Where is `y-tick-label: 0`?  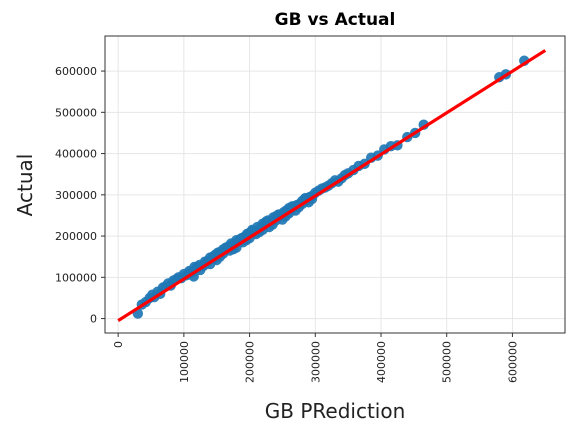 y-tick-label: 0 is located at coordinates (93, 319).